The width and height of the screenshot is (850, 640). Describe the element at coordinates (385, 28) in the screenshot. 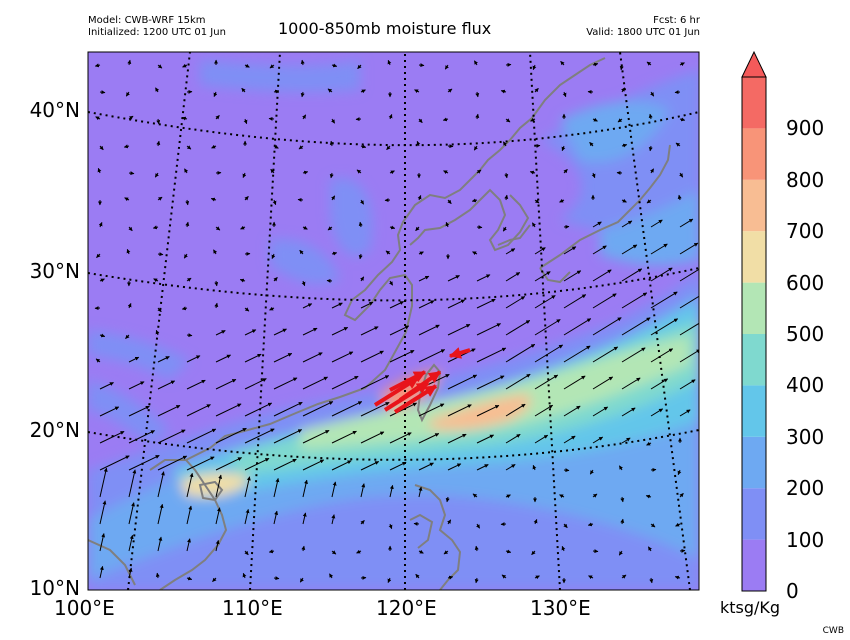

I see `map-title: 1000-850mb moisture flux` at that location.